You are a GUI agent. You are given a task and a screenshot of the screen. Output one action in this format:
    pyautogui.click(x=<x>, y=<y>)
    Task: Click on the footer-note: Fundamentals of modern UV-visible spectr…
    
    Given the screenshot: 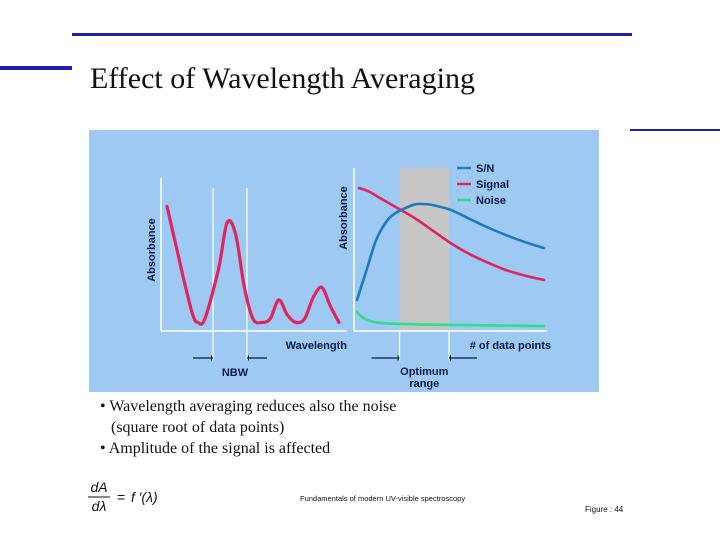 What is the action you would take?
    pyautogui.click(x=383, y=498)
    